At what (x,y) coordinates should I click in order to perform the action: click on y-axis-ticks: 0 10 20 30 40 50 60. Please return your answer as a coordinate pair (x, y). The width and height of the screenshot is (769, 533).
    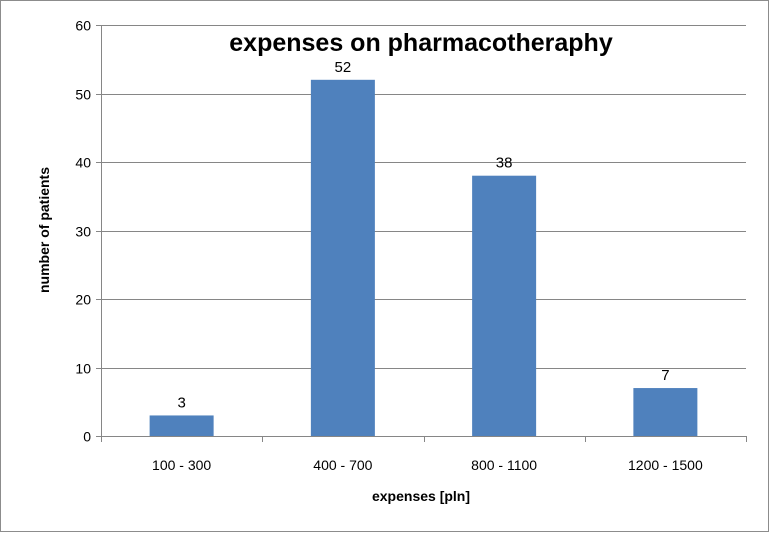
    Looking at the image, I should click on (83, 231).